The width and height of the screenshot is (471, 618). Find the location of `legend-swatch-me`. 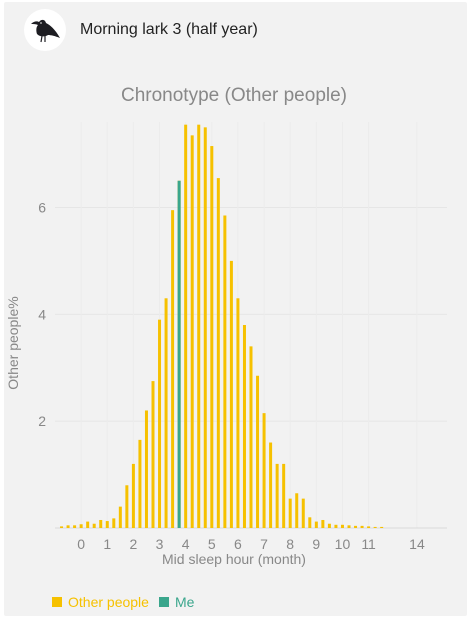

legend-swatch-me is located at coordinates (163, 602).